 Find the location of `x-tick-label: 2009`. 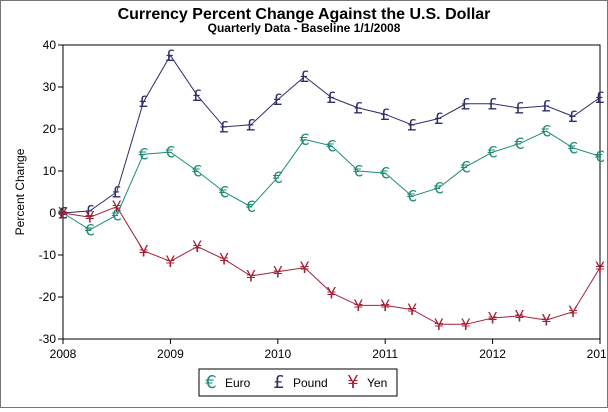

x-tick-label: 2009 is located at coordinates (170, 354).